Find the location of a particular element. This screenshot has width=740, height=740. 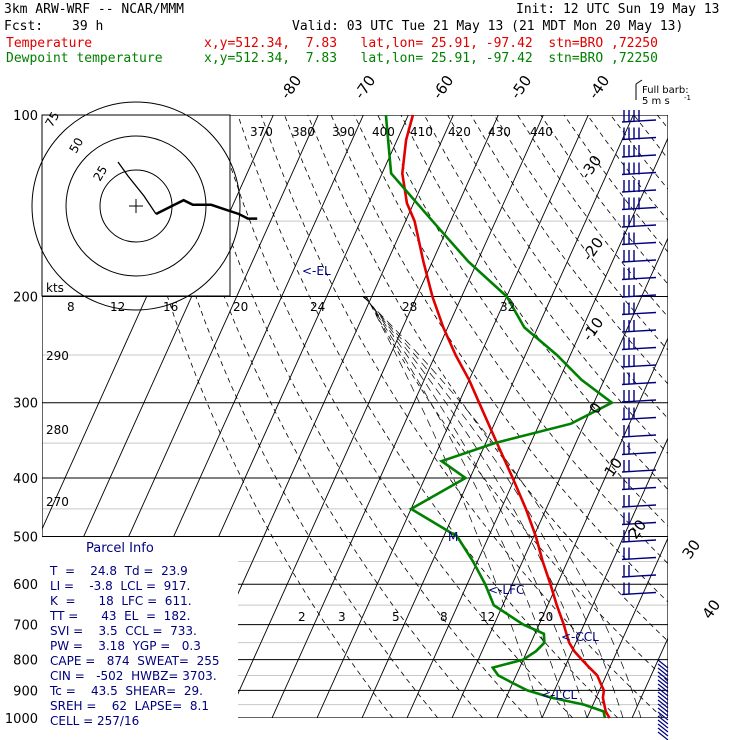

ccl-annotation: <-CCL is located at coordinates (580, 637).